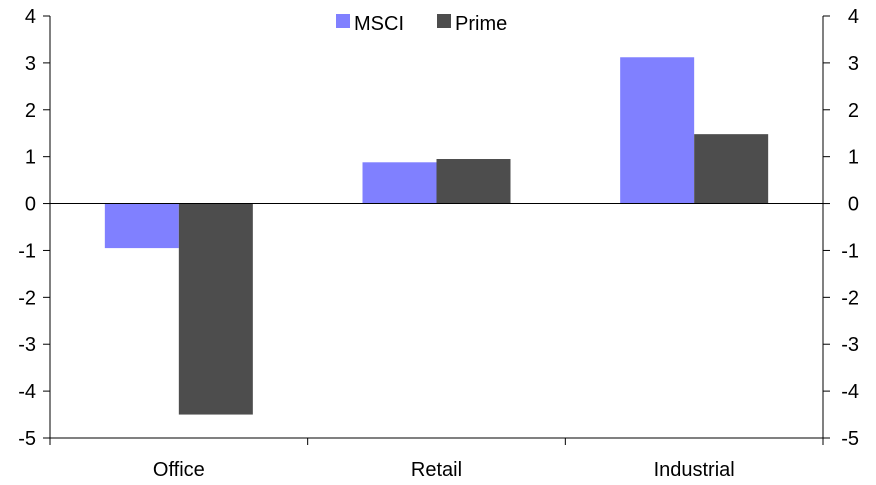 This screenshot has height=485, width=876. What do you see at coordinates (215, 309) in the screenshot?
I see `bar-prime-office` at bounding box center [215, 309].